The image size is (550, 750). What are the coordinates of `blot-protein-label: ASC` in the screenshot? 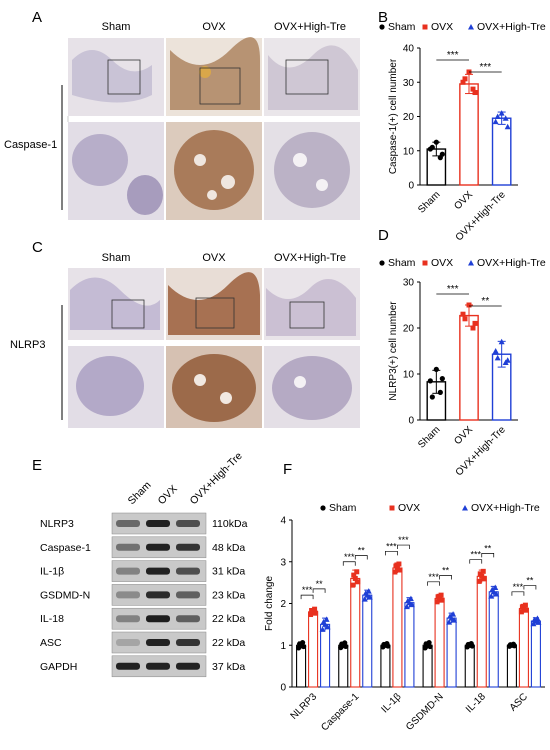 It's located at (51, 643).